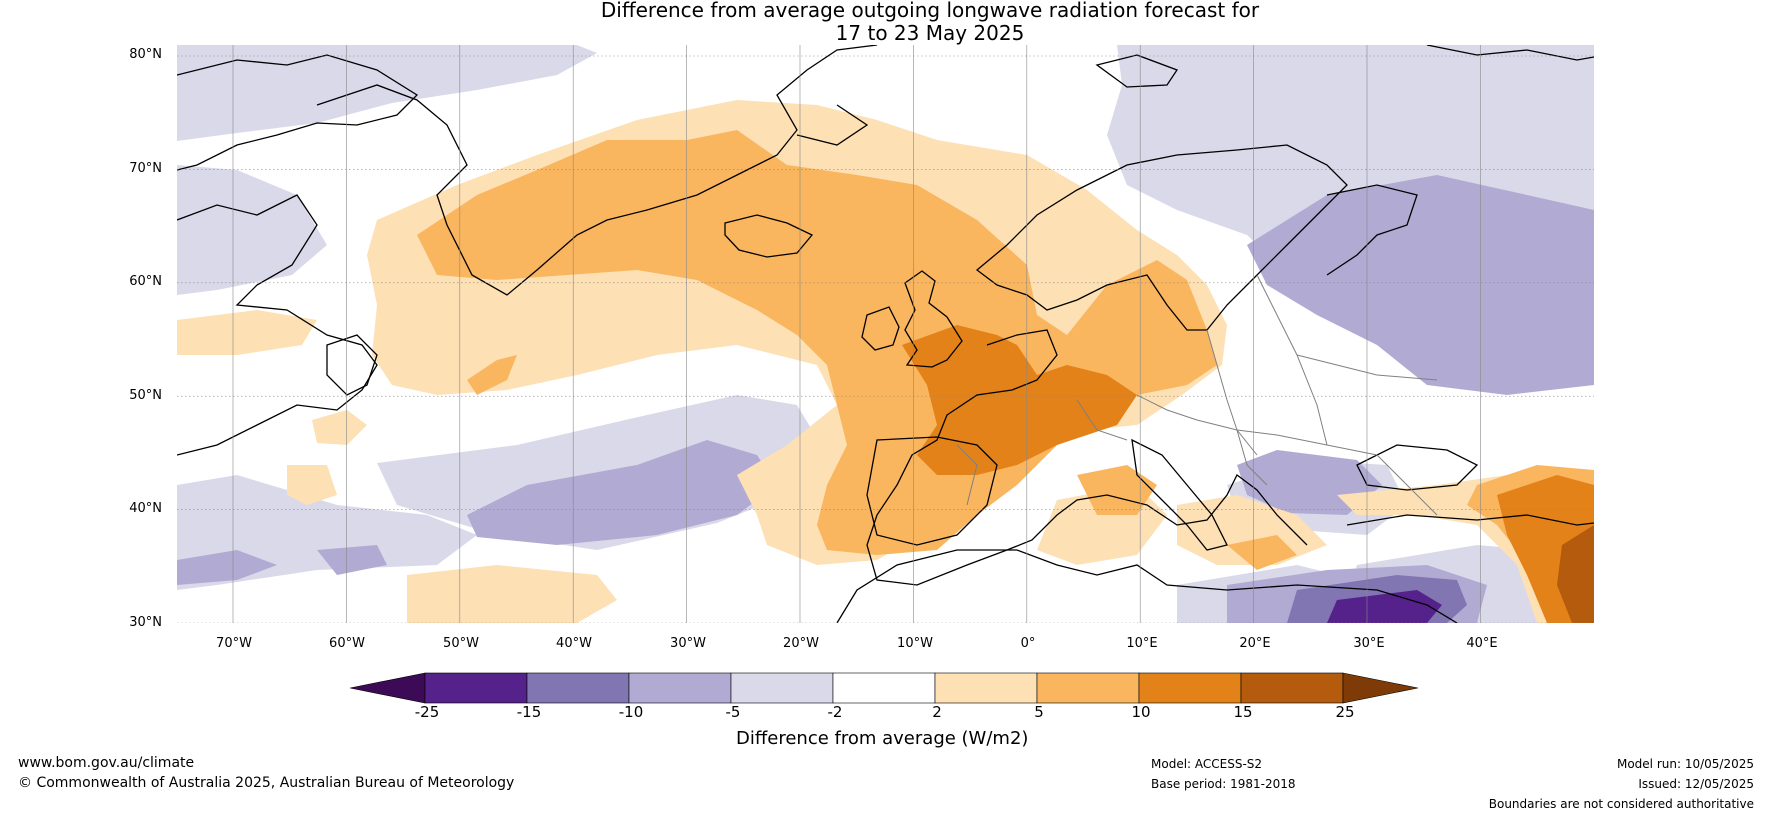 The width and height of the screenshot is (1770, 816). I want to click on lat-label-60n: 60°N, so click(145, 281).